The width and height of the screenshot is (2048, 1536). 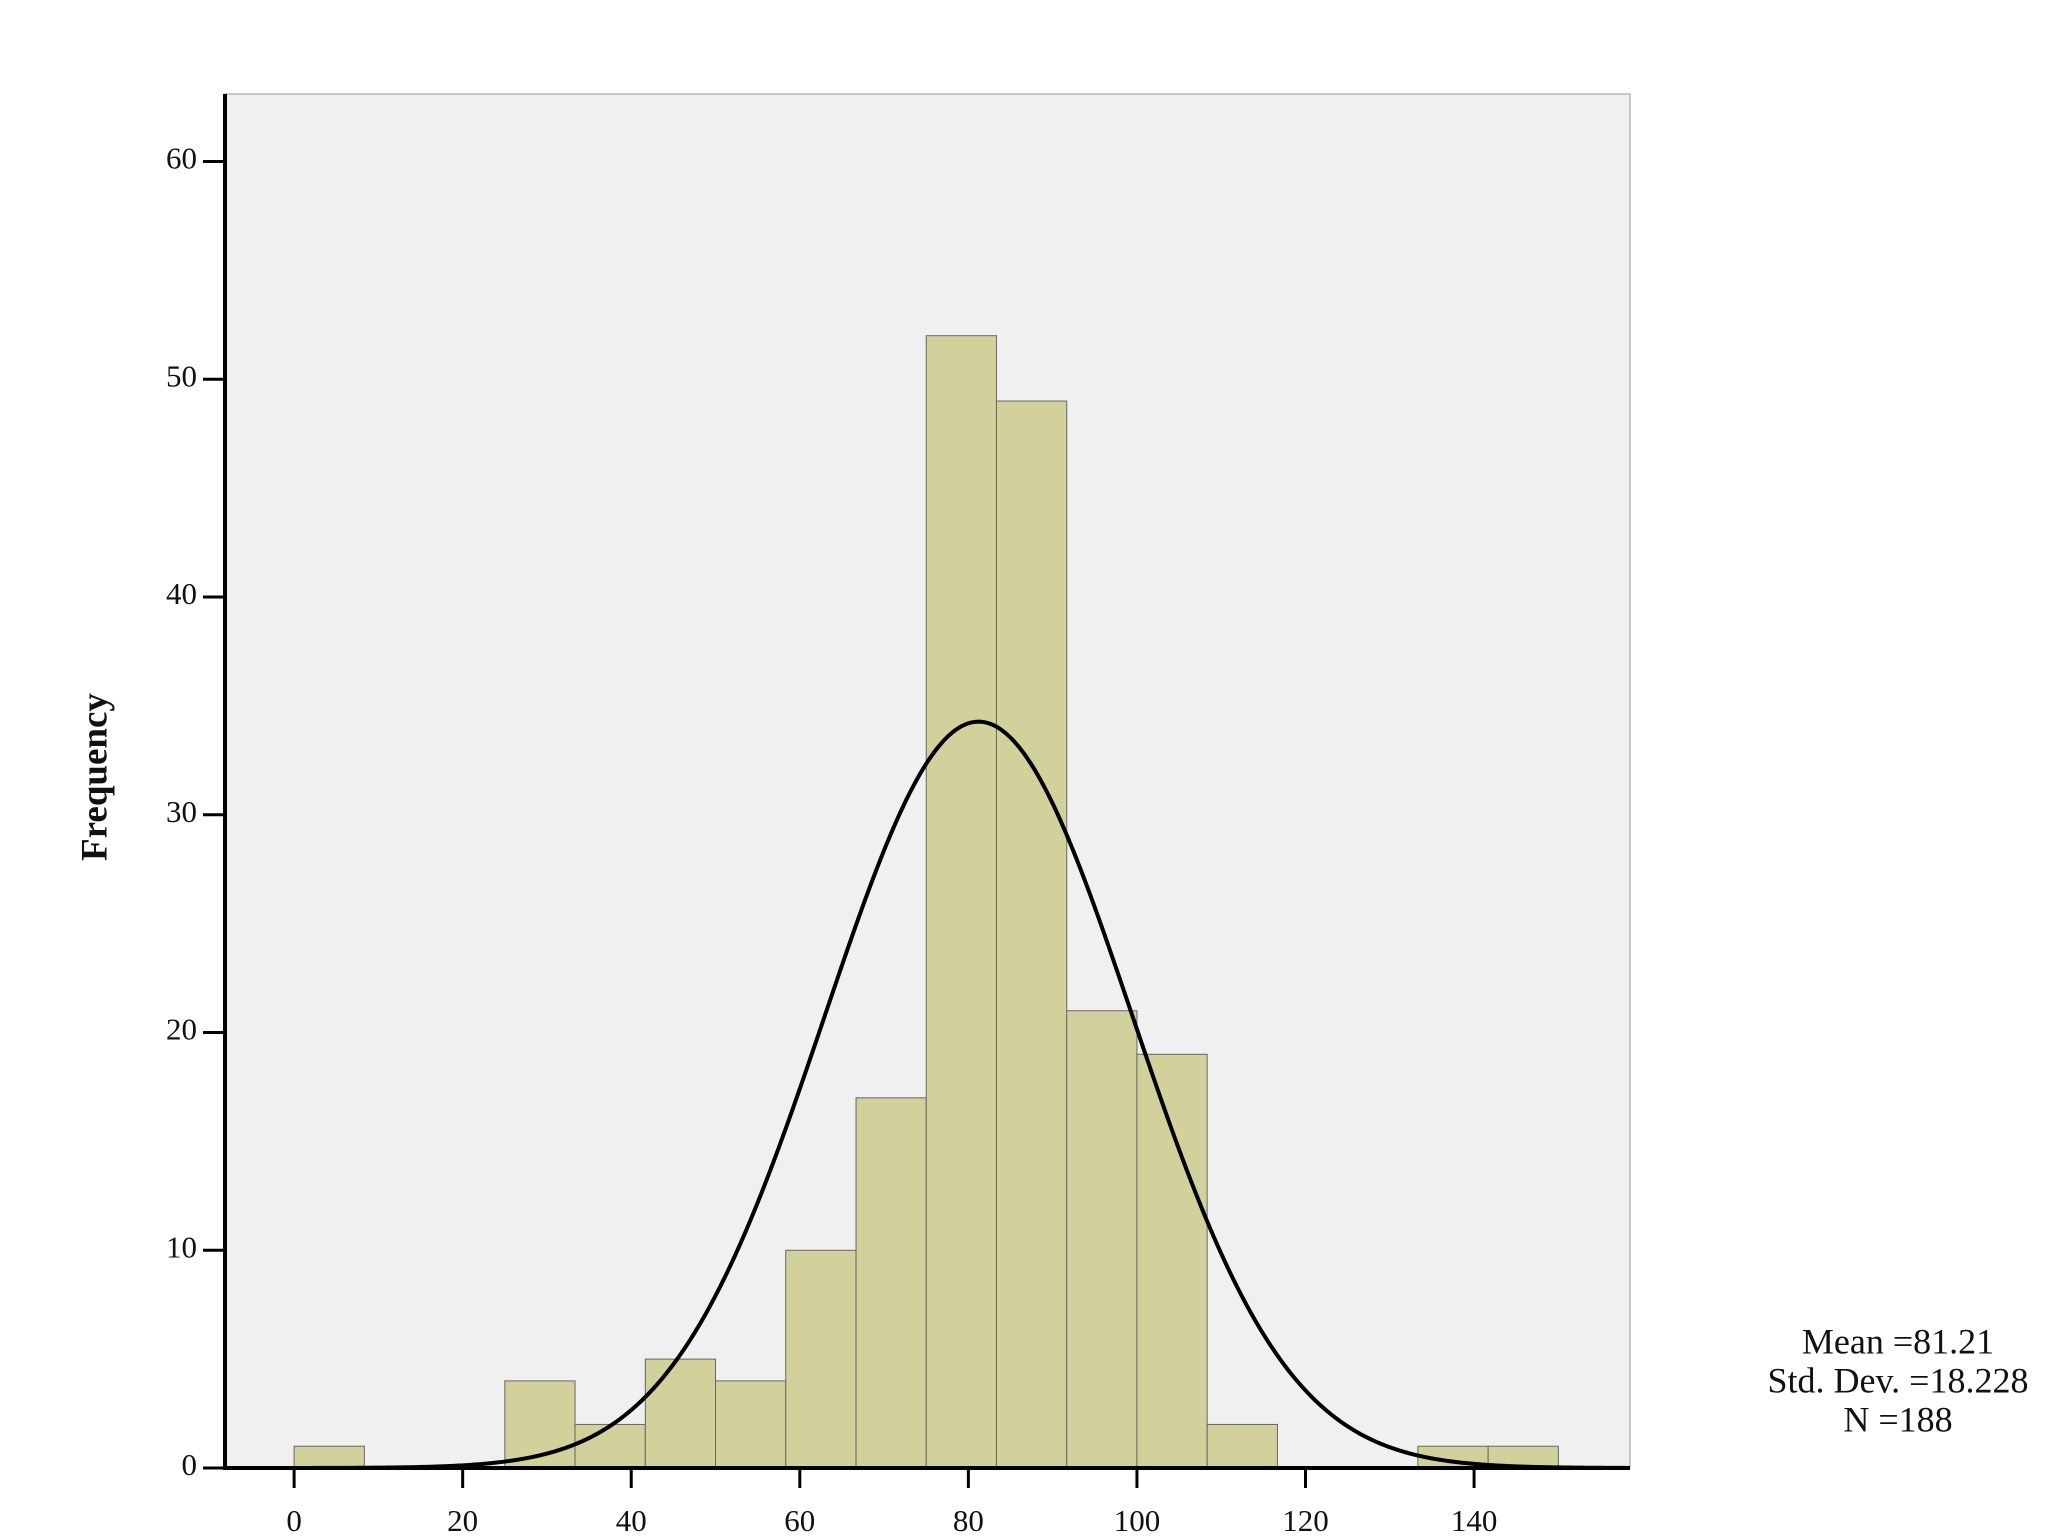 What do you see at coordinates (1305, 1519) in the screenshot?
I see `x-tick-label: 120` at bounding box center [1305, 1519].